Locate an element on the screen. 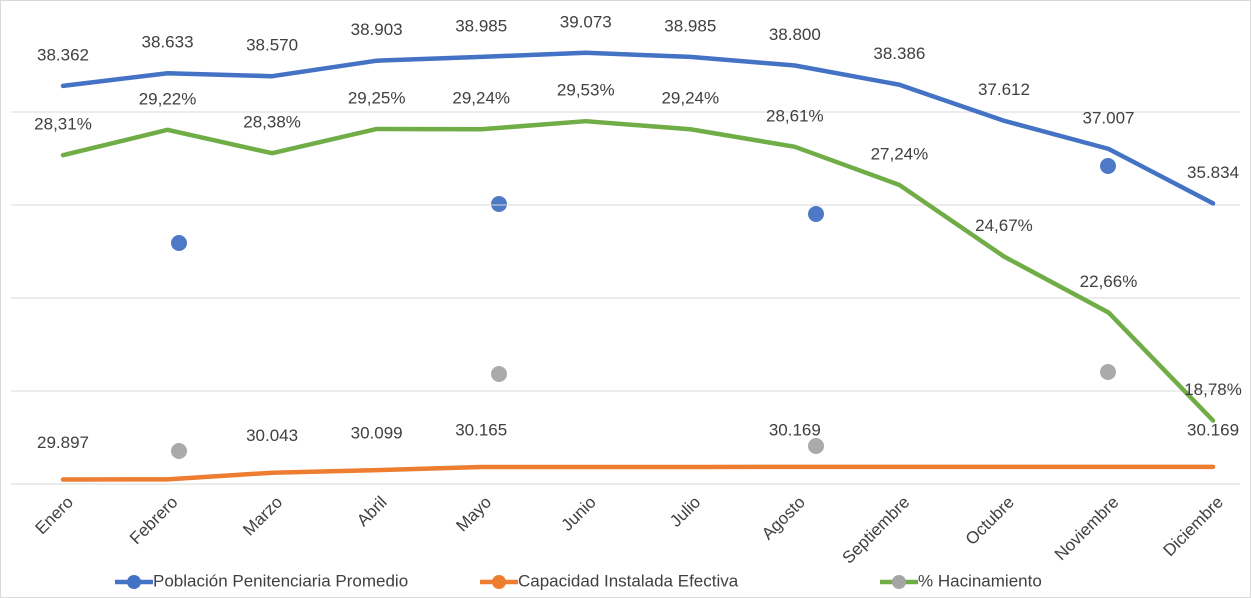  data-label: 24,67% is located at coordinates (1004, 225).